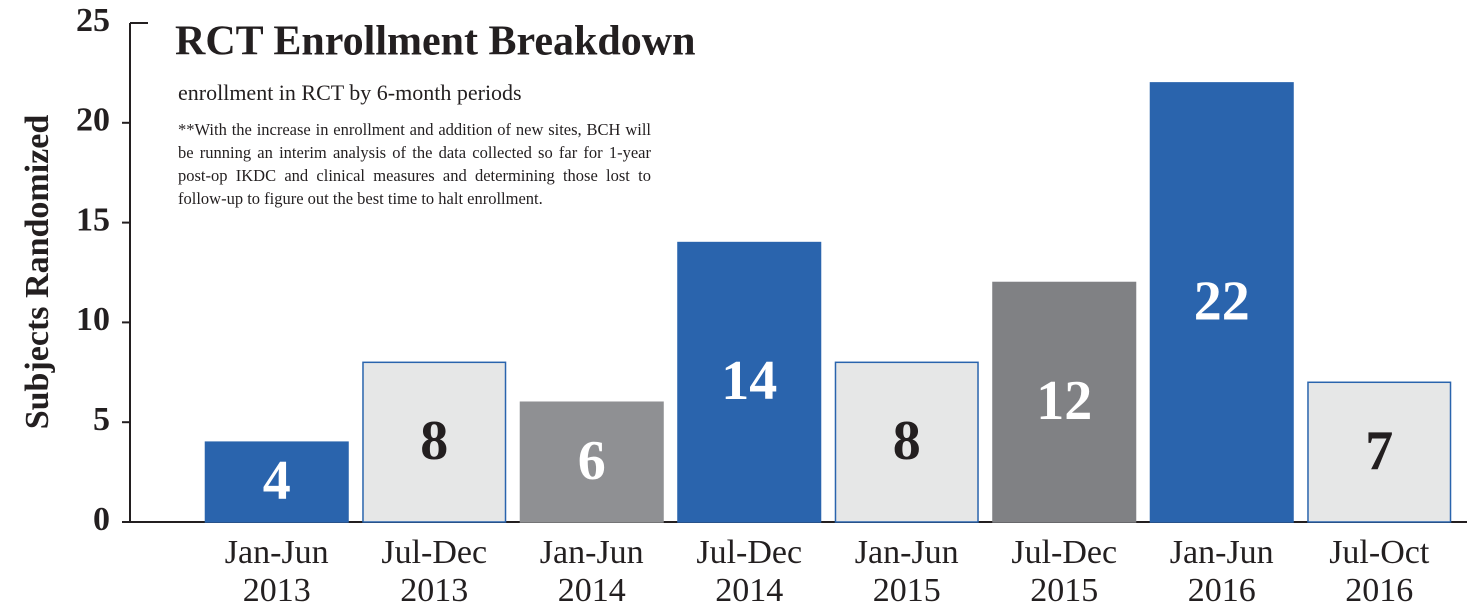  Describe the element at coordinates (350, 92) in the screenshot. I see `chart-subtitle: enrollment in RCT by 6-month periods` at that location.